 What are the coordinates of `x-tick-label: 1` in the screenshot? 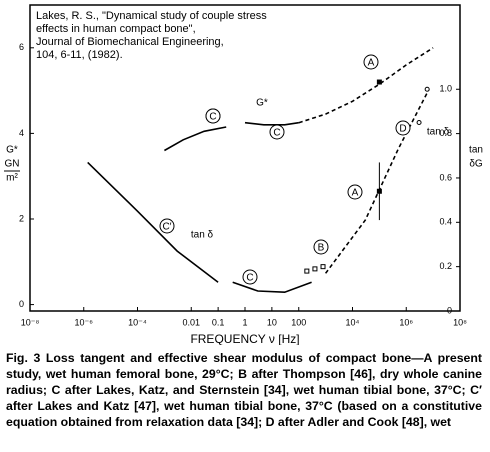 It's located at (244, 322).